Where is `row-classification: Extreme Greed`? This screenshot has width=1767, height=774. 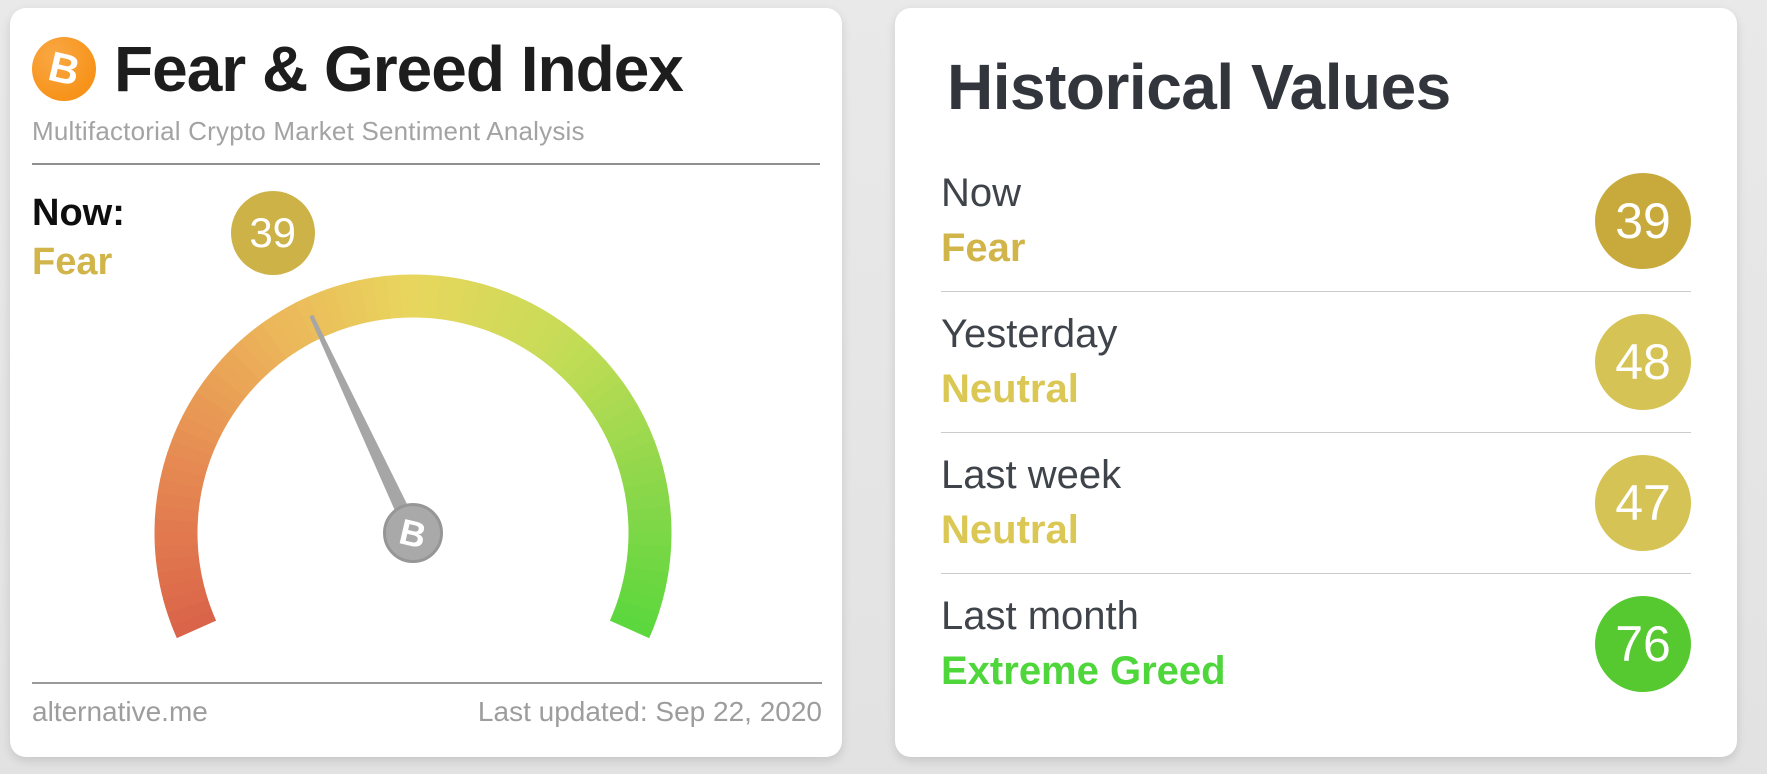
row-classification: Extreme Greed is located at coordinates (1083, 671).